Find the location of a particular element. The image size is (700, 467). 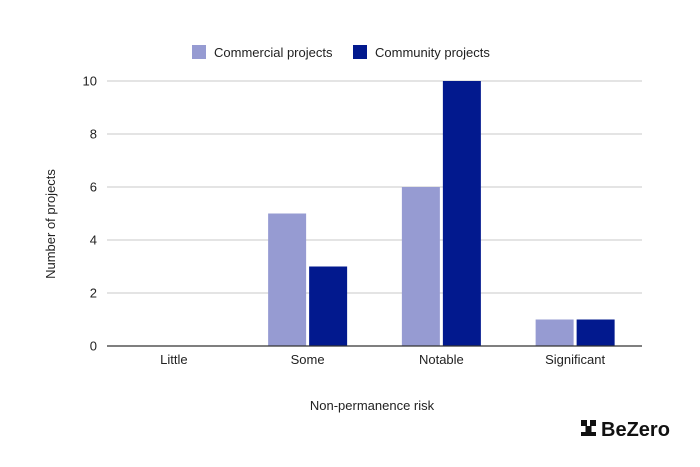

legend-label-community: Community projects is located at coordinates (432, 52).